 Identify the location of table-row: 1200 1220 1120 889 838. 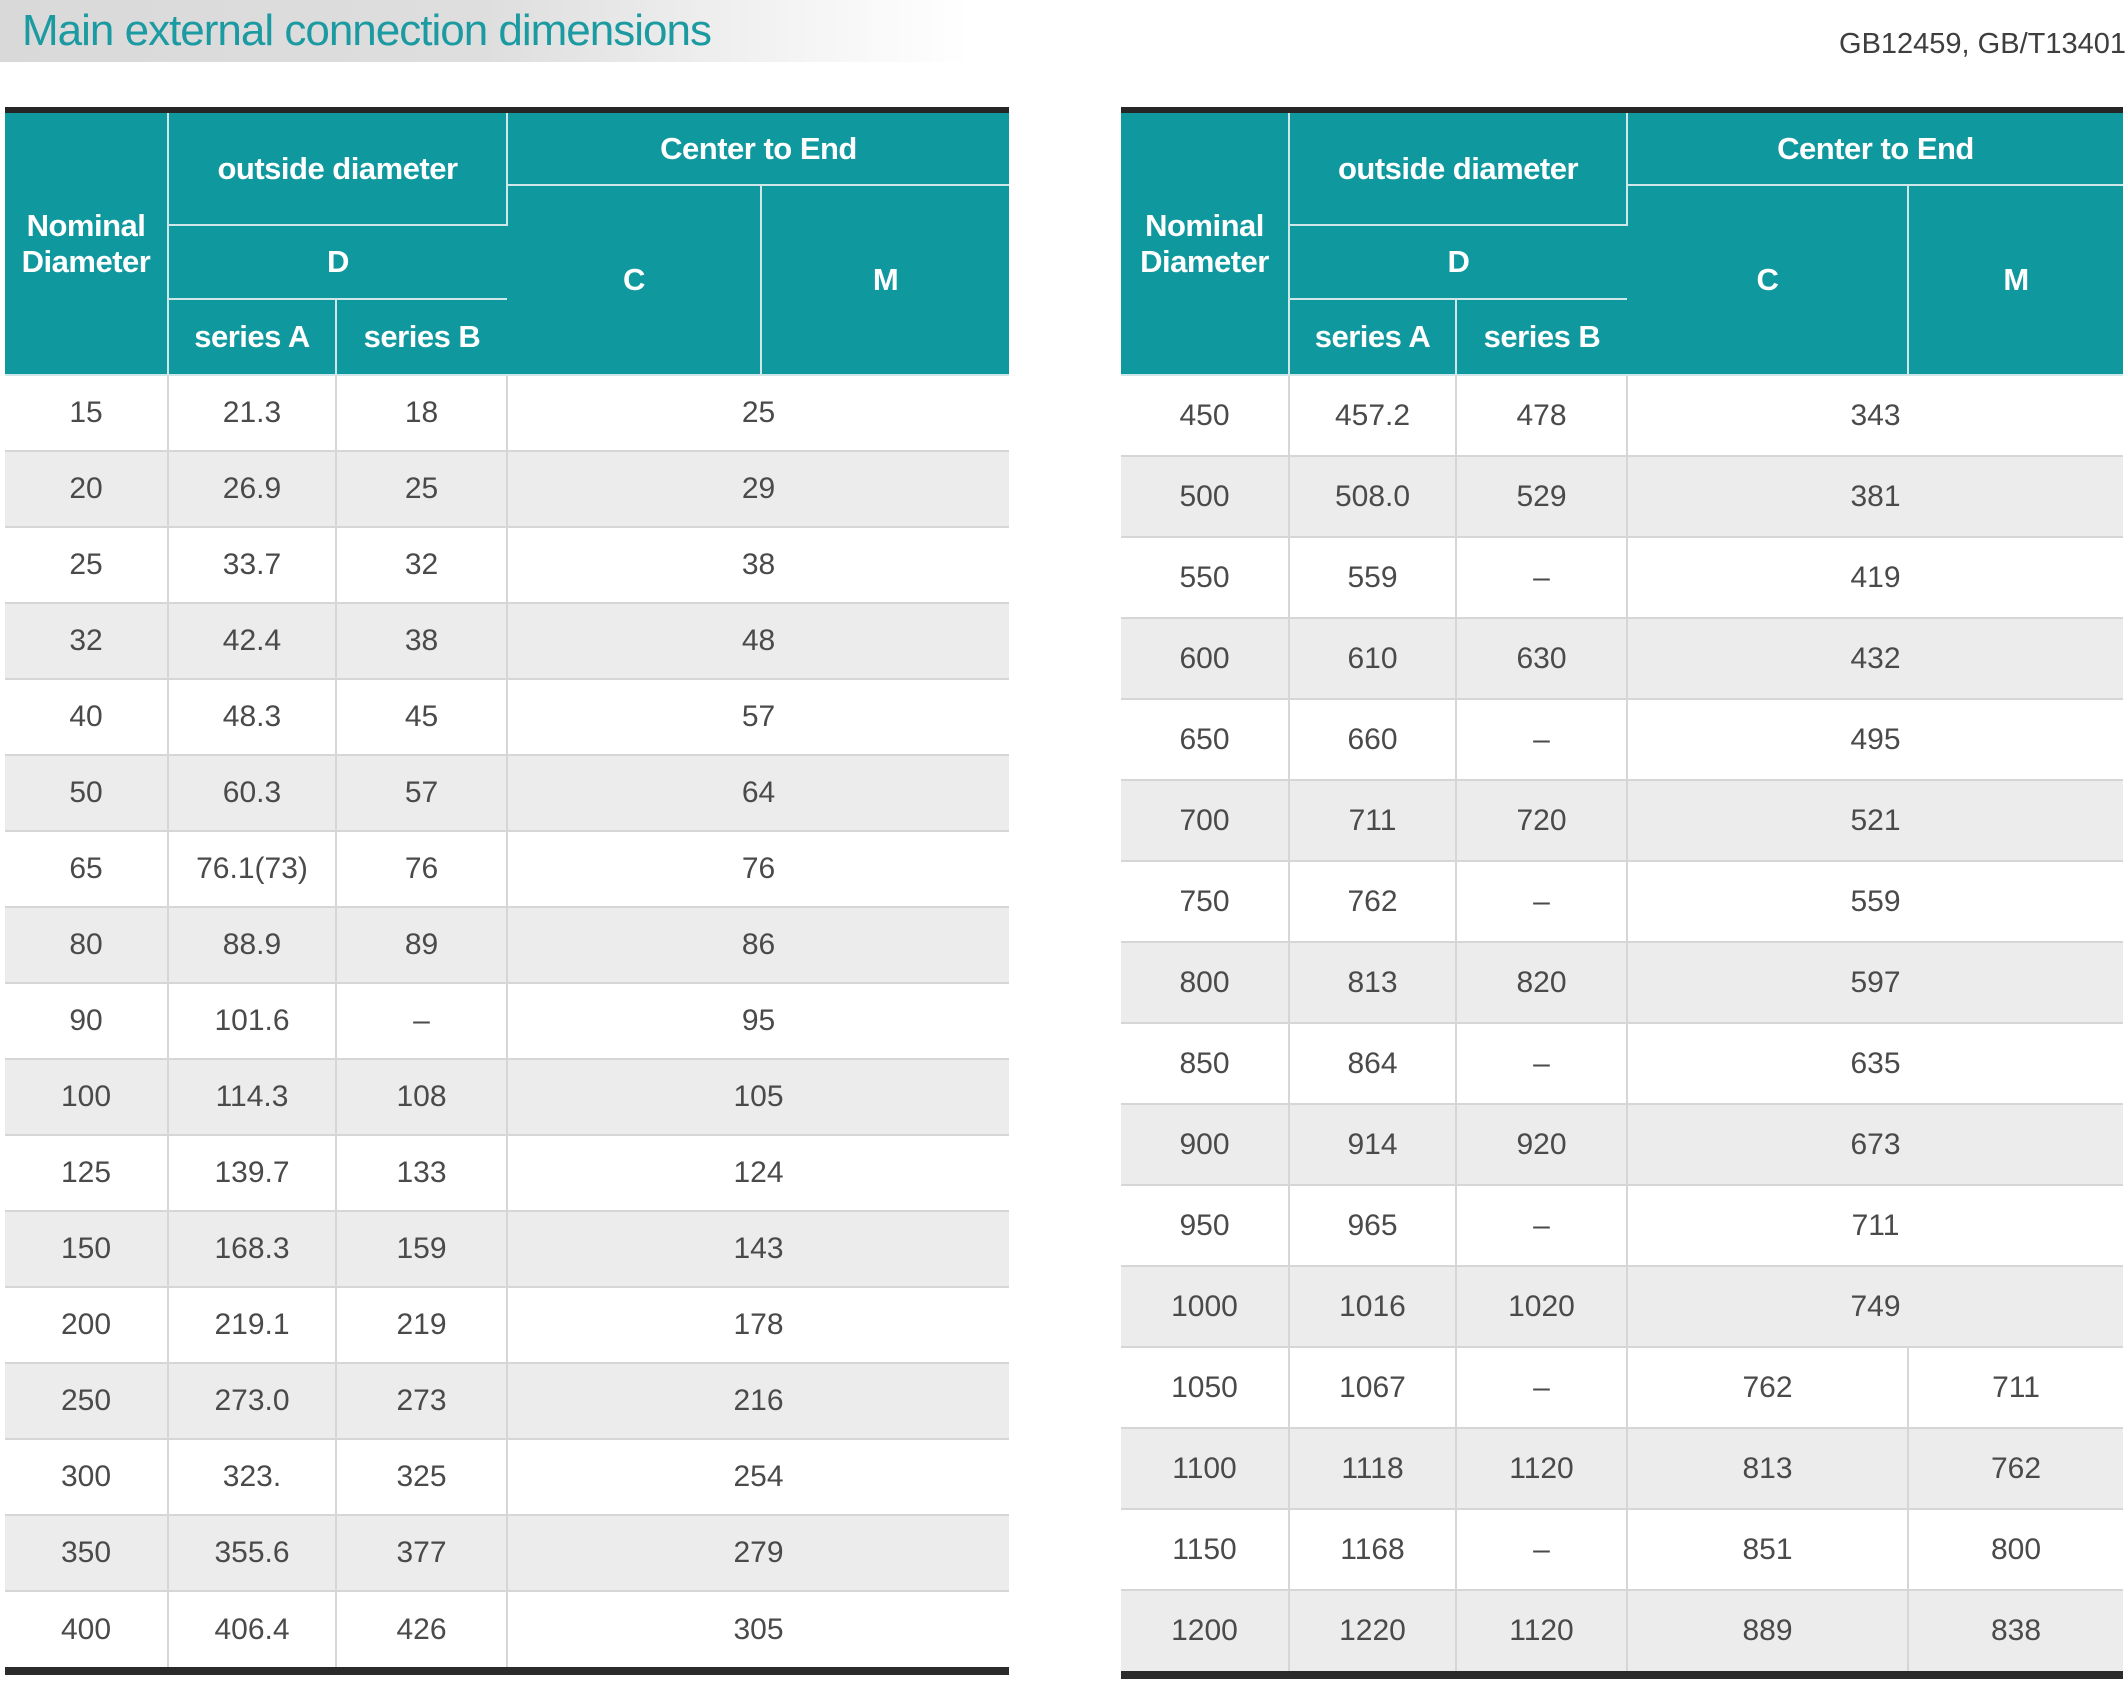
(1622, 1630).